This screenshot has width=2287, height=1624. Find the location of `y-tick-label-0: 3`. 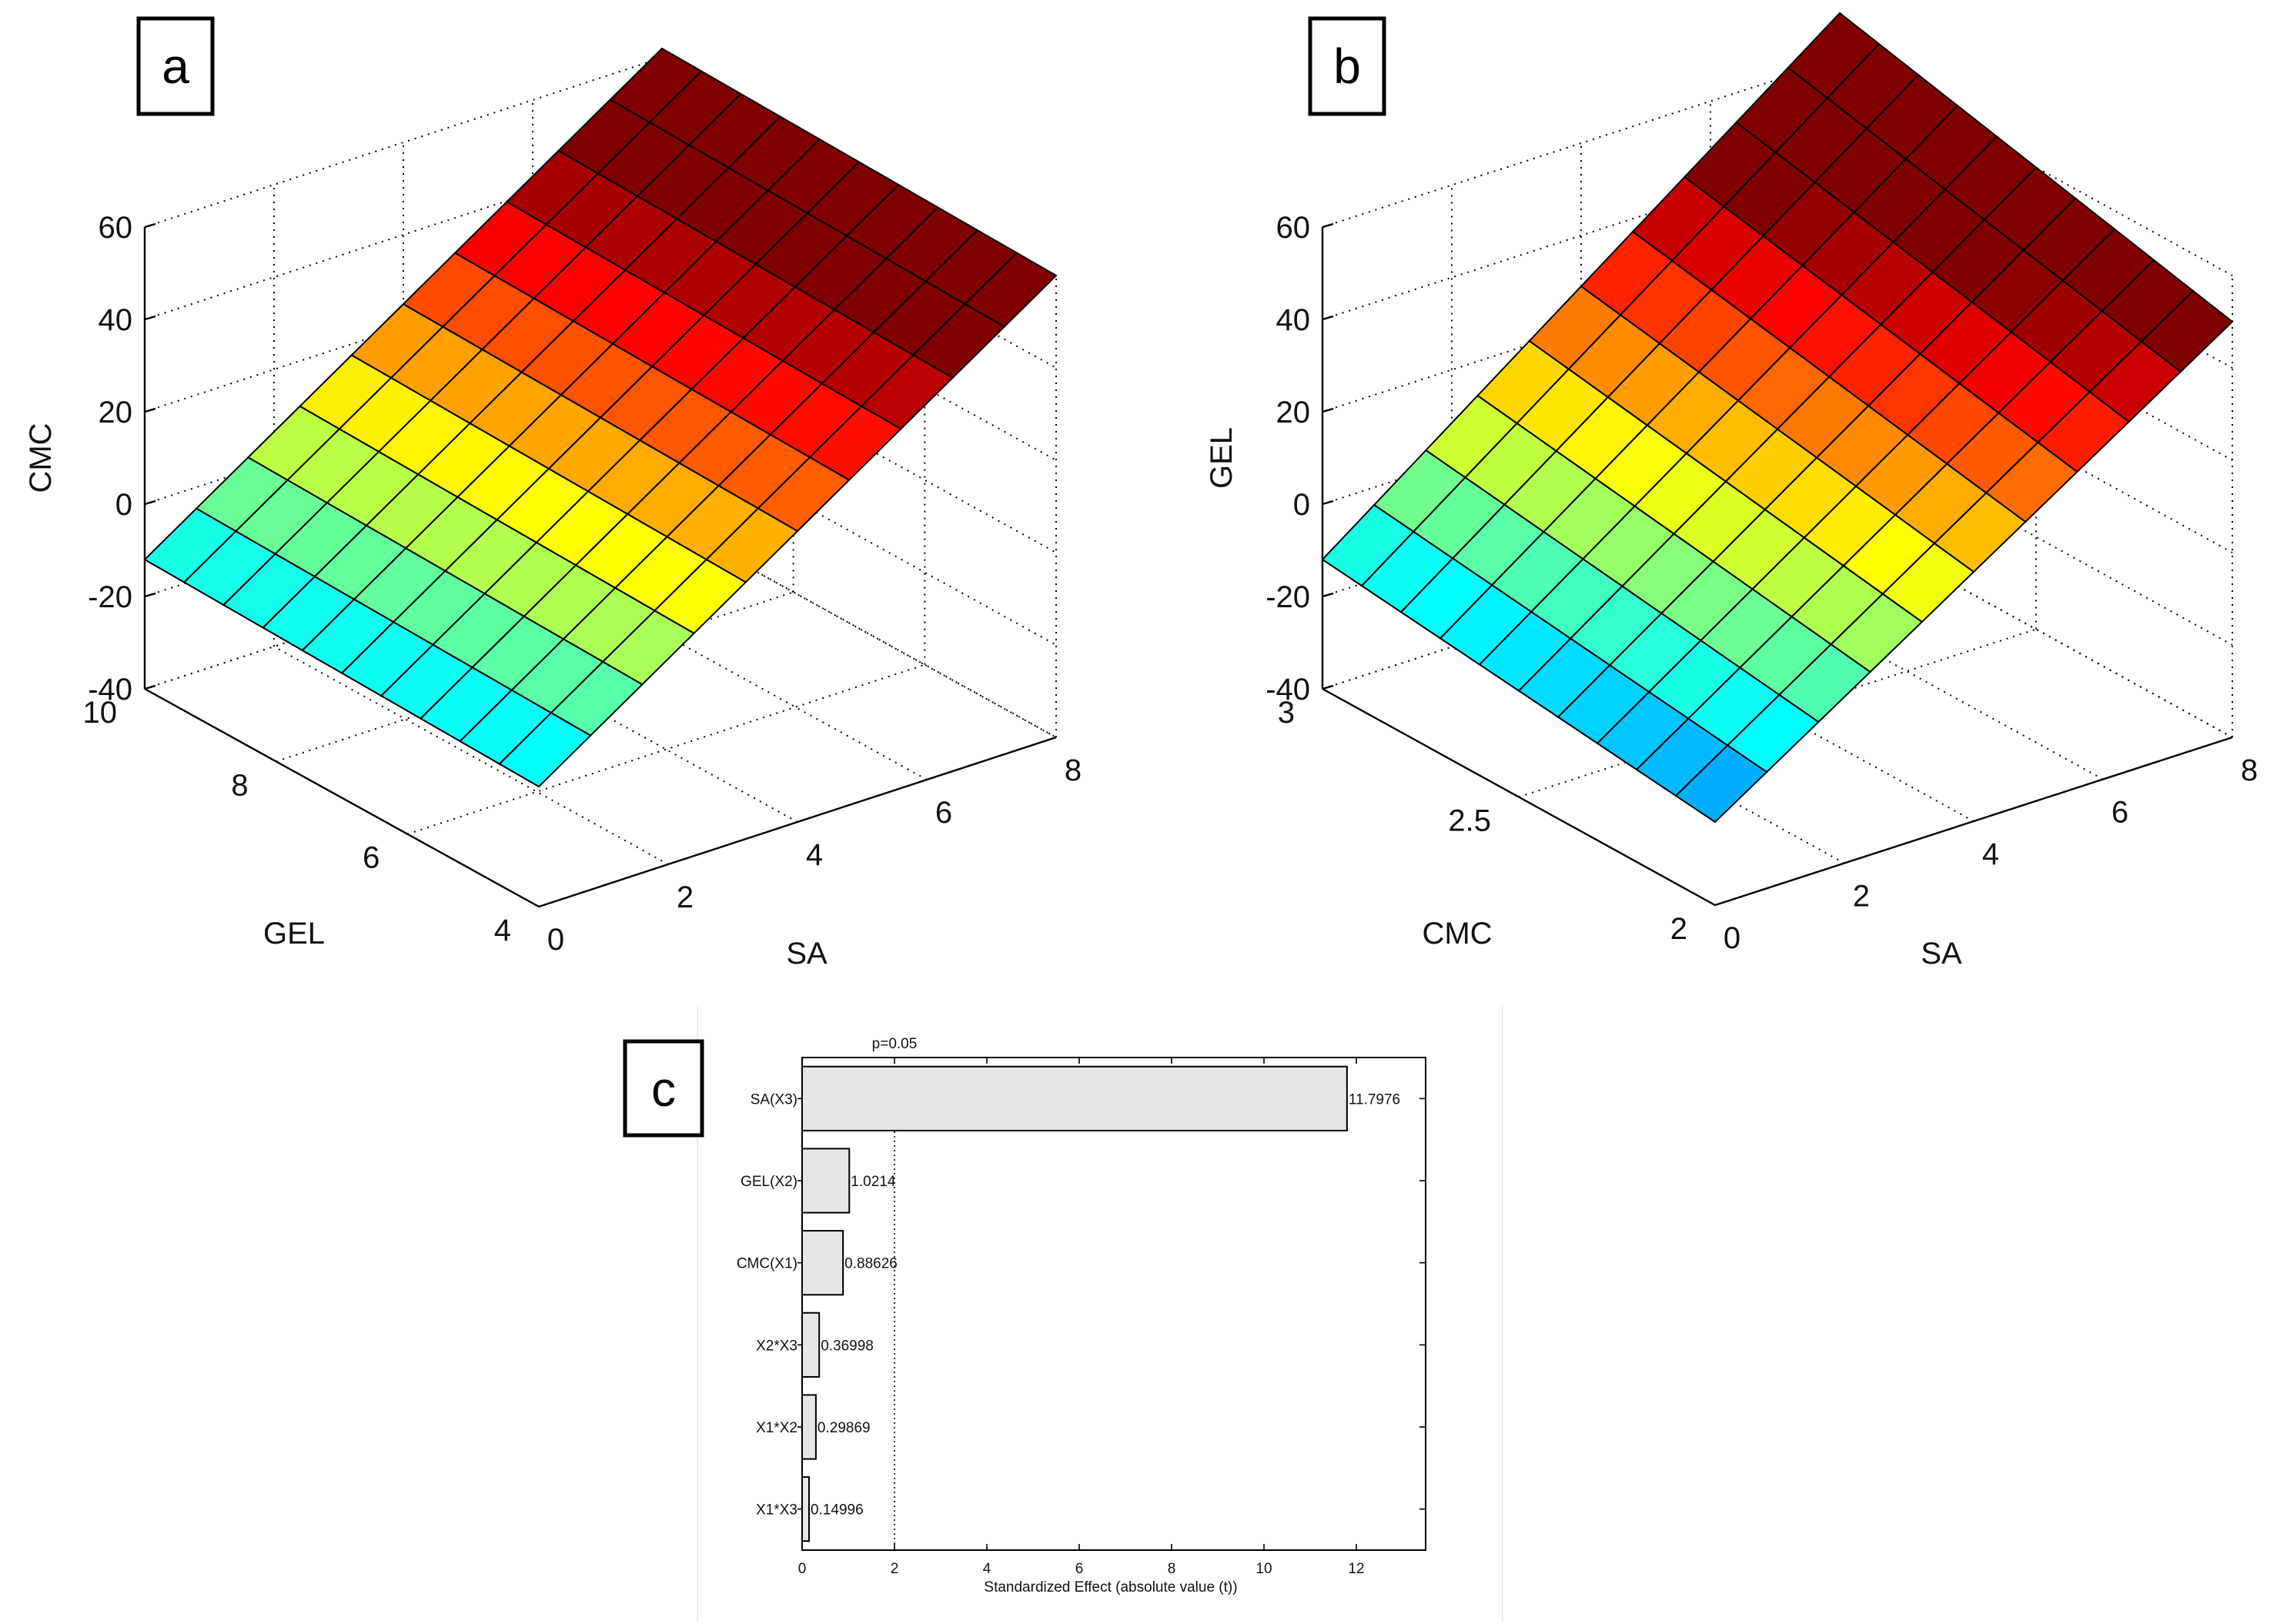

y-tick-label-0: 3 is located at coordinates (1286, 713).